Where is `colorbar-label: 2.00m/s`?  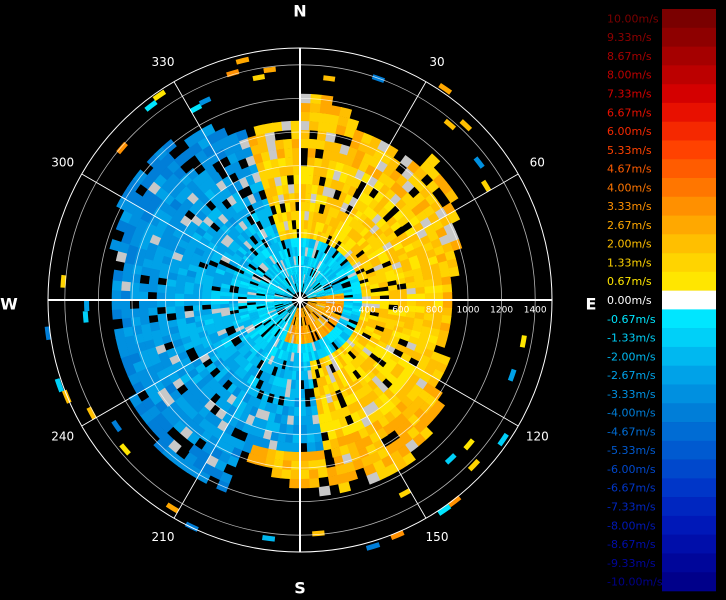
colorbar-label: 2.00m/s is located at coordinates (629, 244).